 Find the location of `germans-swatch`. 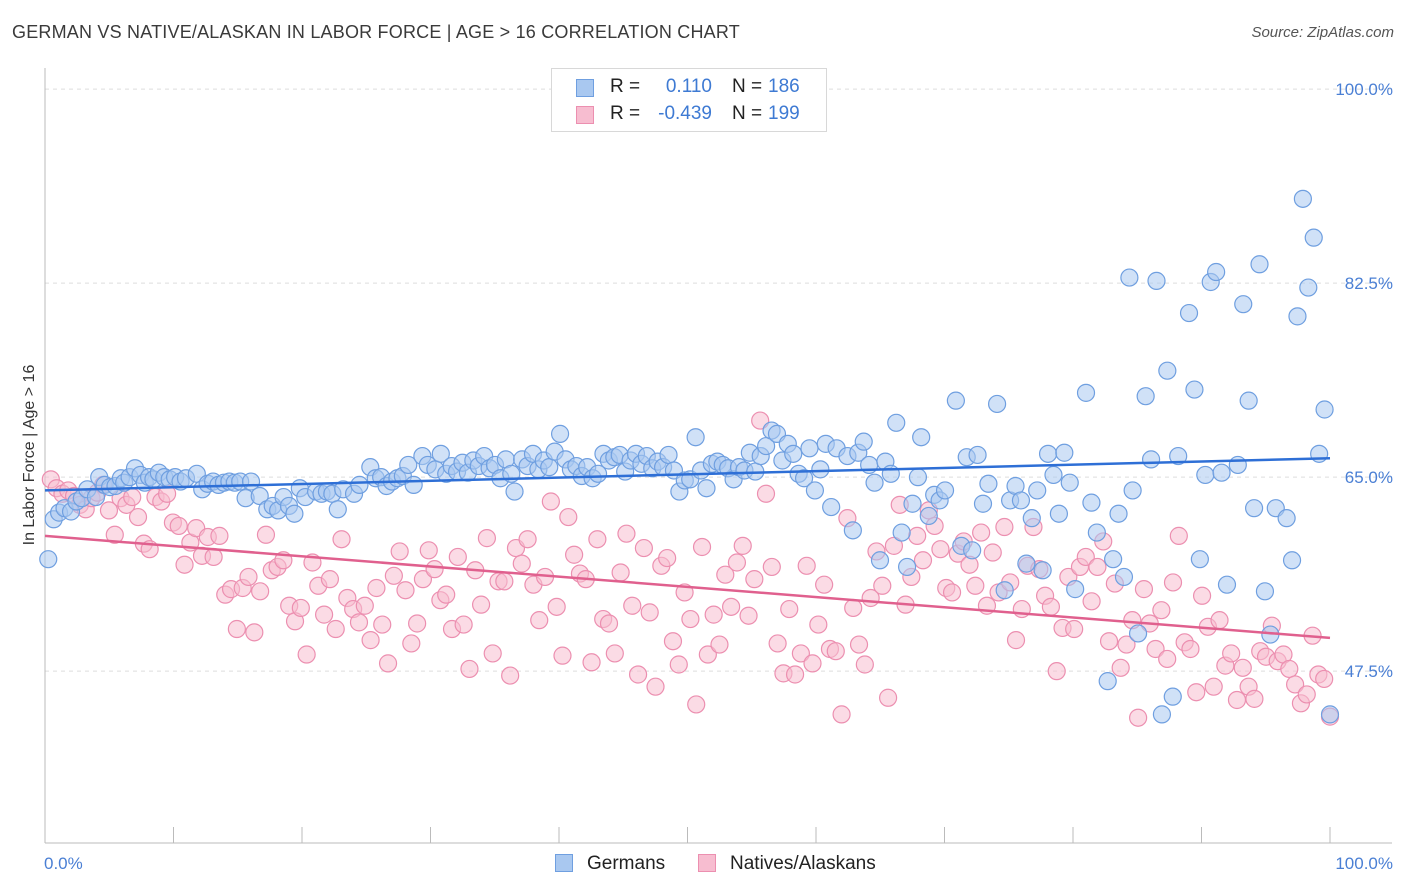

germans-swatch is located at coordinates (564, 863).